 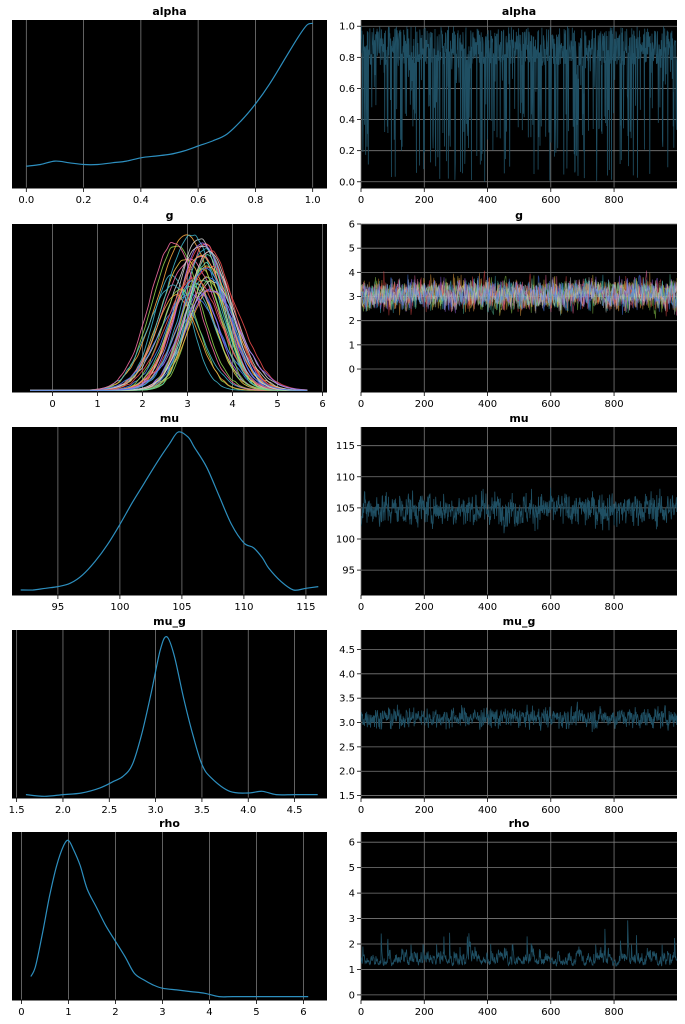 I want to click on y-tick-label: 0.6, so click(x=347, y=89).